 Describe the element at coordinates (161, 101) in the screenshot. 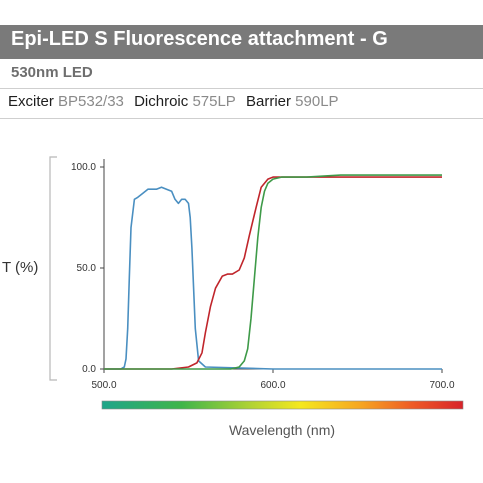

I see `dichroic-label: Dichroic` at that location.